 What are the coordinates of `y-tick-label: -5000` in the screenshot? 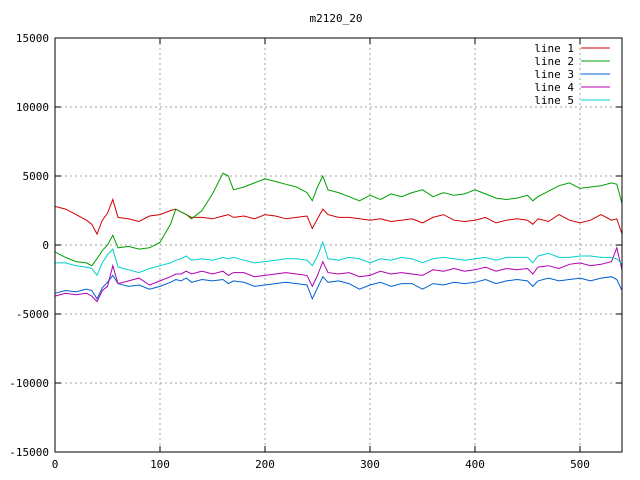 It's located at (32, 314).